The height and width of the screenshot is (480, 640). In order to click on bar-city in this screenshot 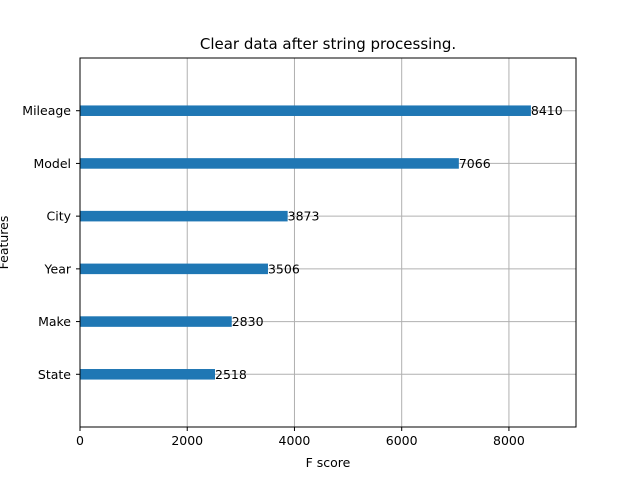, I will do `click(184, 216)`.